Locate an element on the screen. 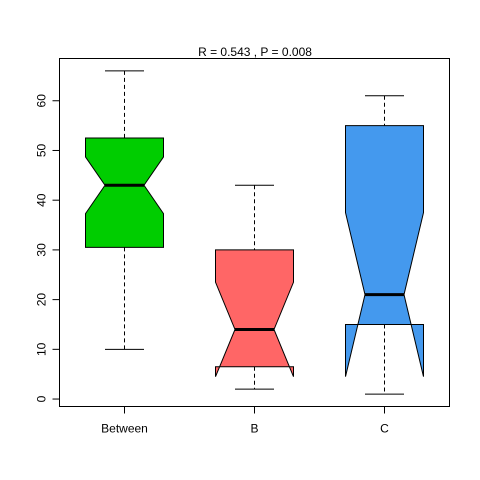 This screenshot has width=480, height=480. box-between is located at coordinates (124, 210).